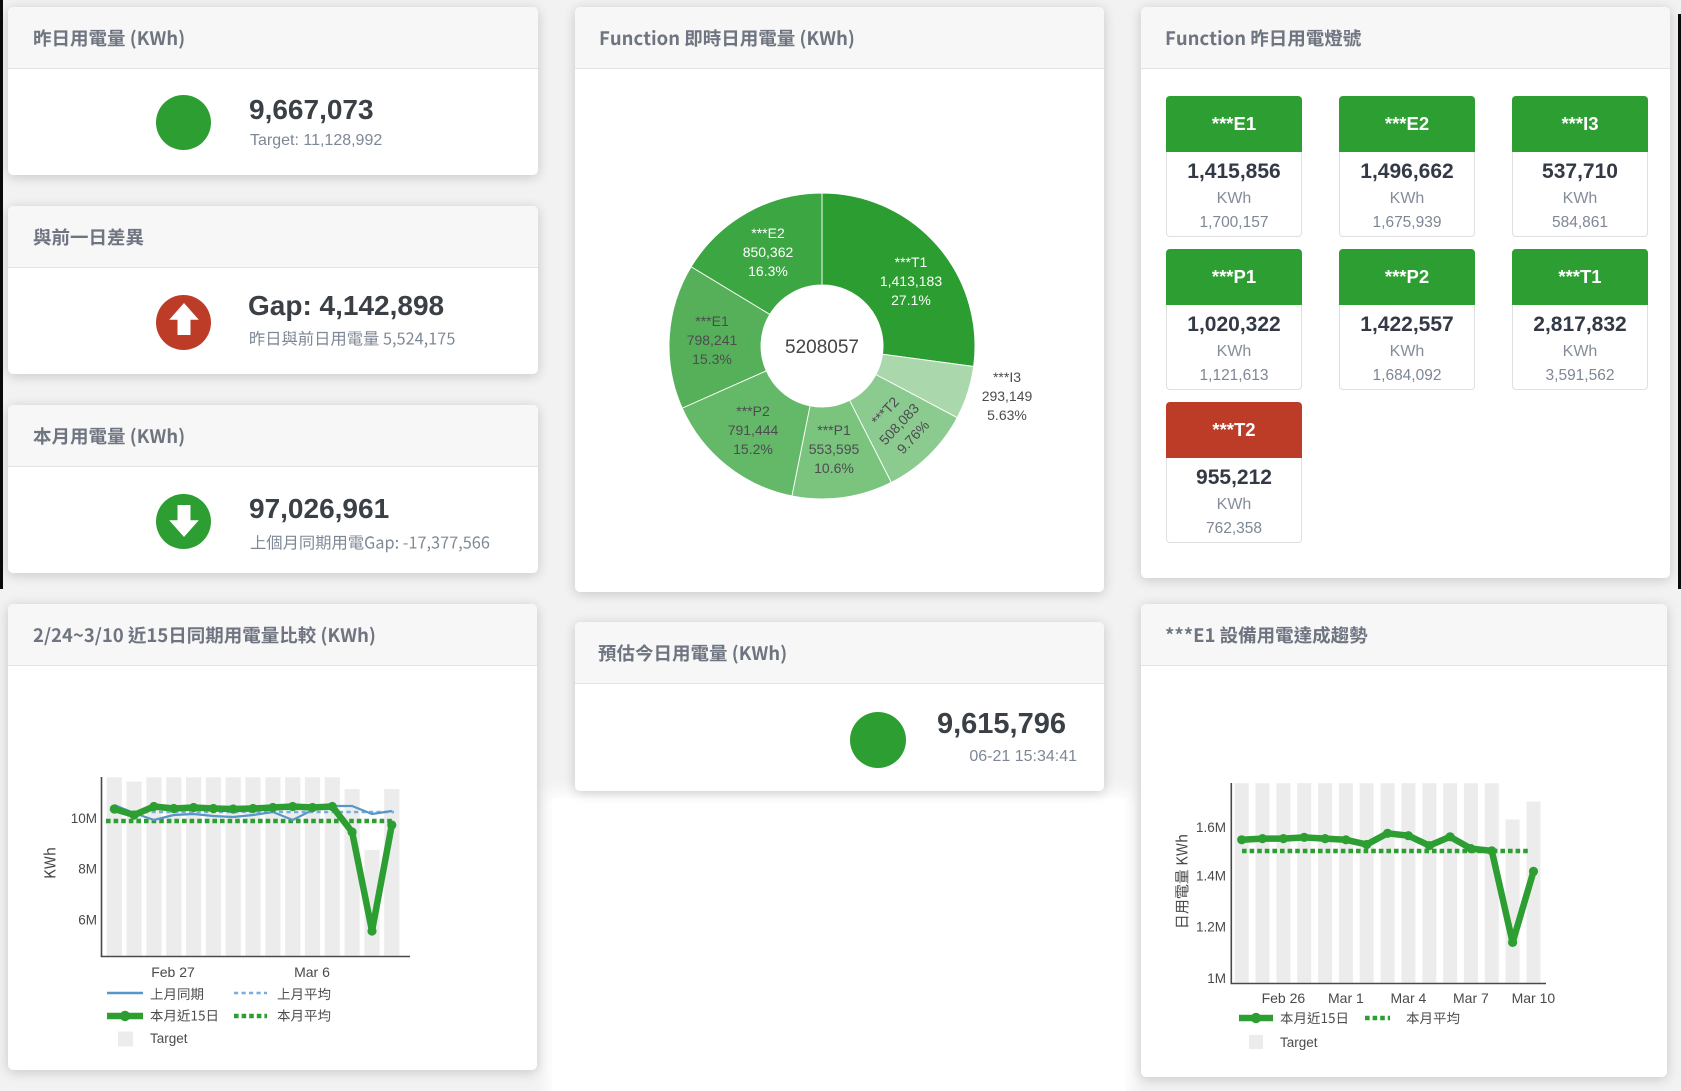  I want to click on svg-text: 27.1%, so click(911, 300).